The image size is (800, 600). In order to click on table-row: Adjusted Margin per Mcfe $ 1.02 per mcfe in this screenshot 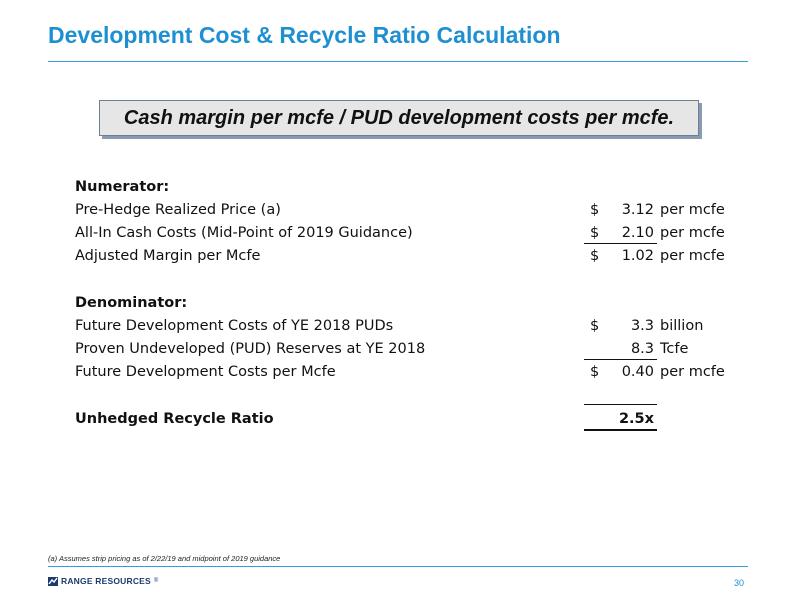, I will do `click(400, 256)`.